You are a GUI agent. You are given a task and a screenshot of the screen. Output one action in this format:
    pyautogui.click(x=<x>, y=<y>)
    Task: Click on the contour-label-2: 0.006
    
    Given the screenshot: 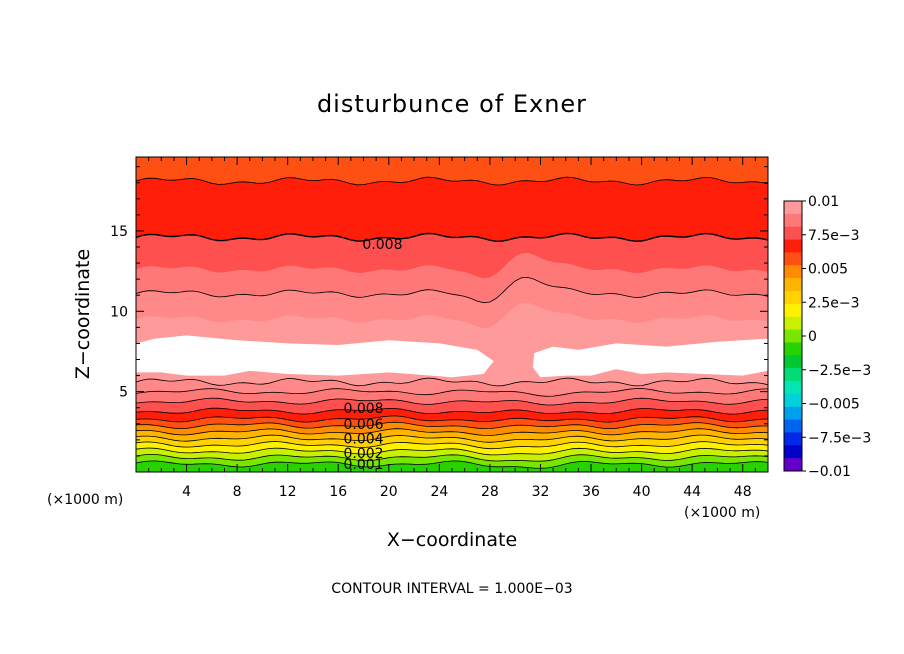 What is the action you would take?
    pyautogui.click(x=363, y=425)
    